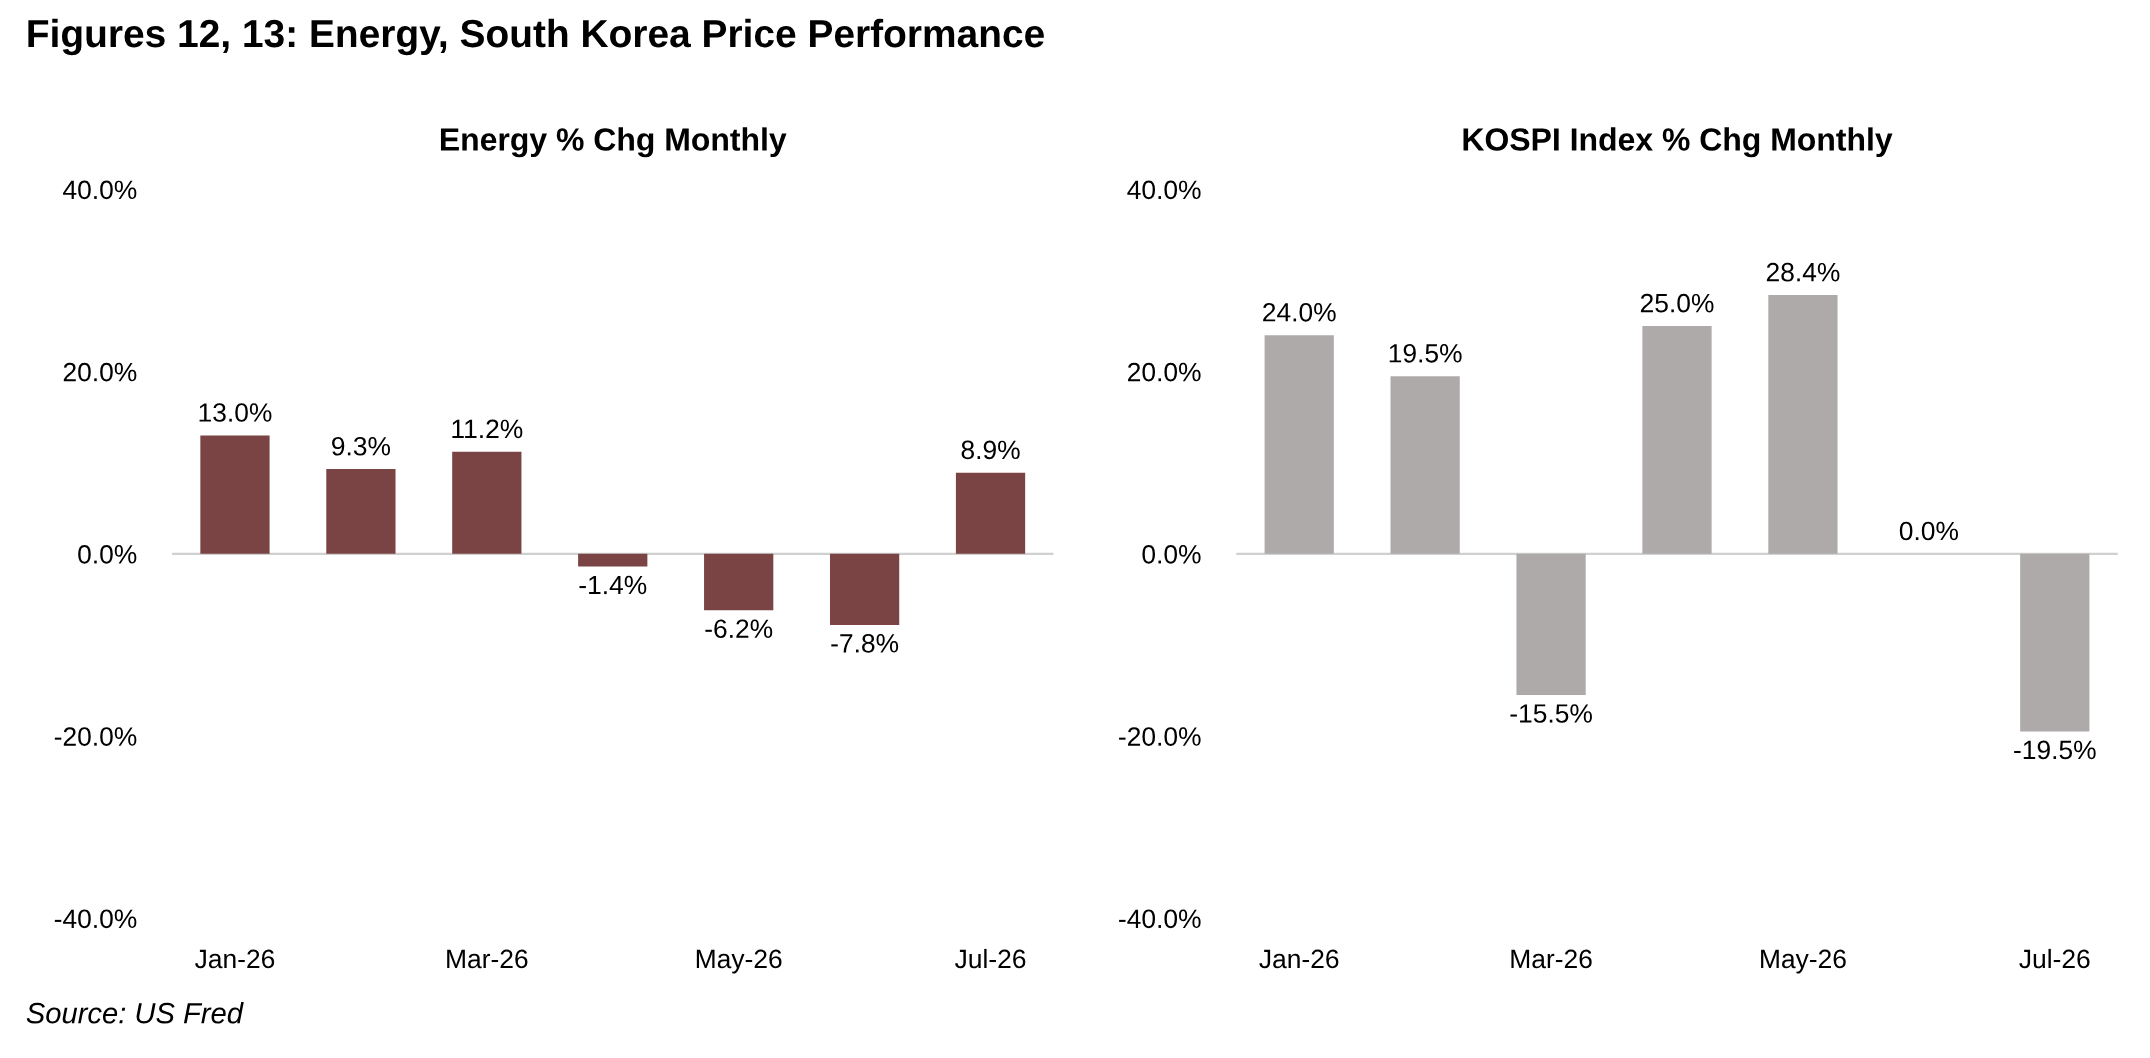 Image resolution: width=2150 pixels, height=1058 pixels. What do you see at coordinates (1551, 713) in the screenshot?
I see `data-label: -15.5%` at bounding box center [1551, 713].